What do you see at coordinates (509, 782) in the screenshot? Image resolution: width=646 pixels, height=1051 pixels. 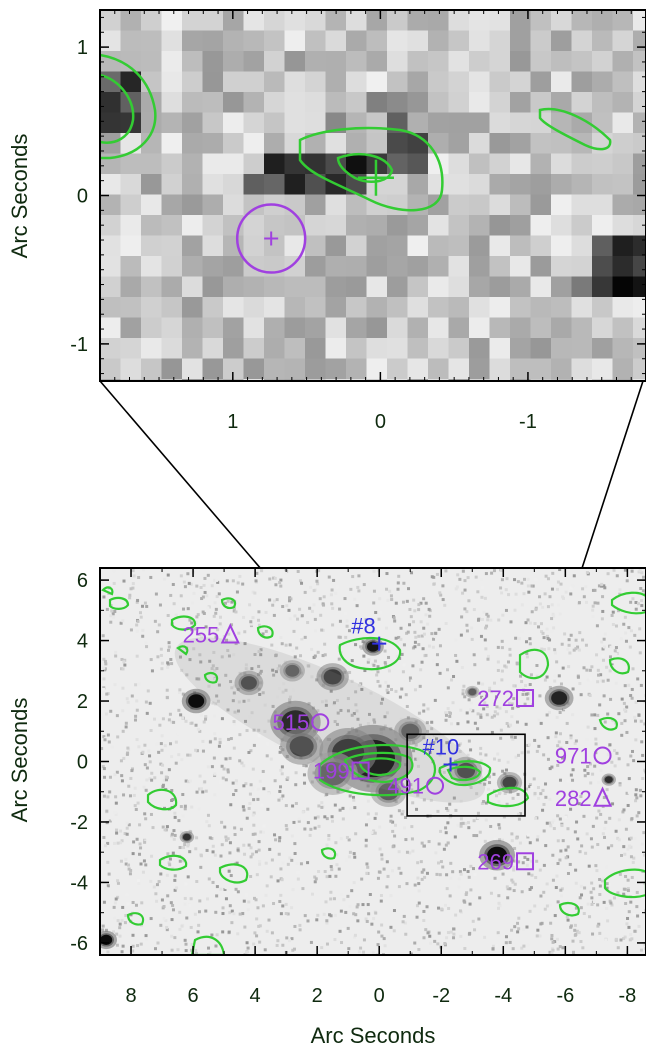 I see `galaxy-blob` at bounding box center [509, 782].